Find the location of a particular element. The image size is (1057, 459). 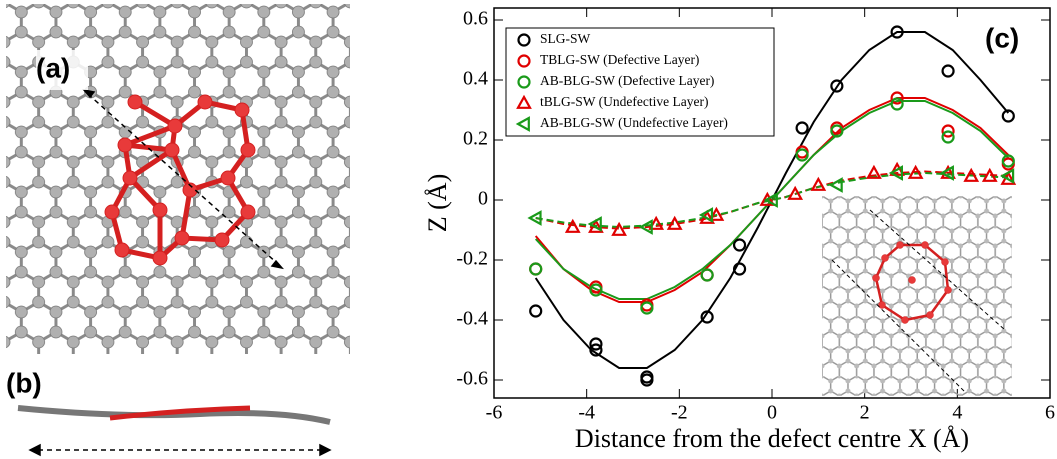

legend-label: TBLG-SW (Defective Layer) is located at coordinates (619, 59).